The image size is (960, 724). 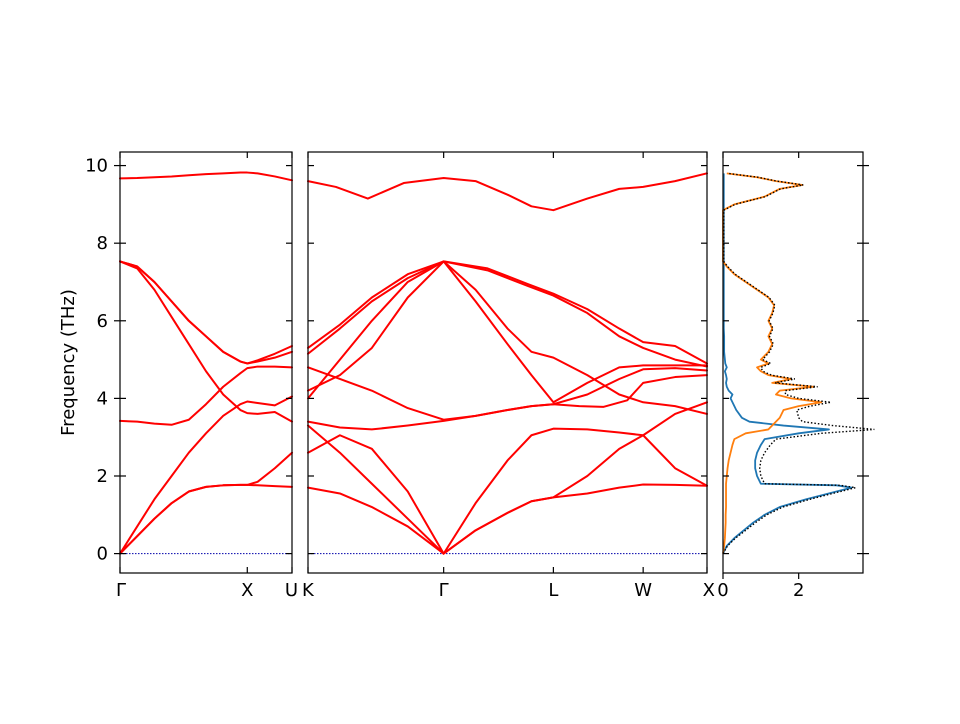 I want to click on y-tick-label: 2, so click(x=102, y=476).